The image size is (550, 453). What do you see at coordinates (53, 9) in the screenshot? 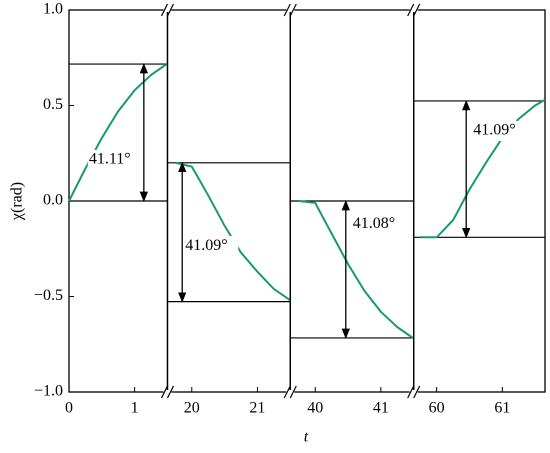
I see `y-tick-label: 1.0` at bounding box center [53, 9].